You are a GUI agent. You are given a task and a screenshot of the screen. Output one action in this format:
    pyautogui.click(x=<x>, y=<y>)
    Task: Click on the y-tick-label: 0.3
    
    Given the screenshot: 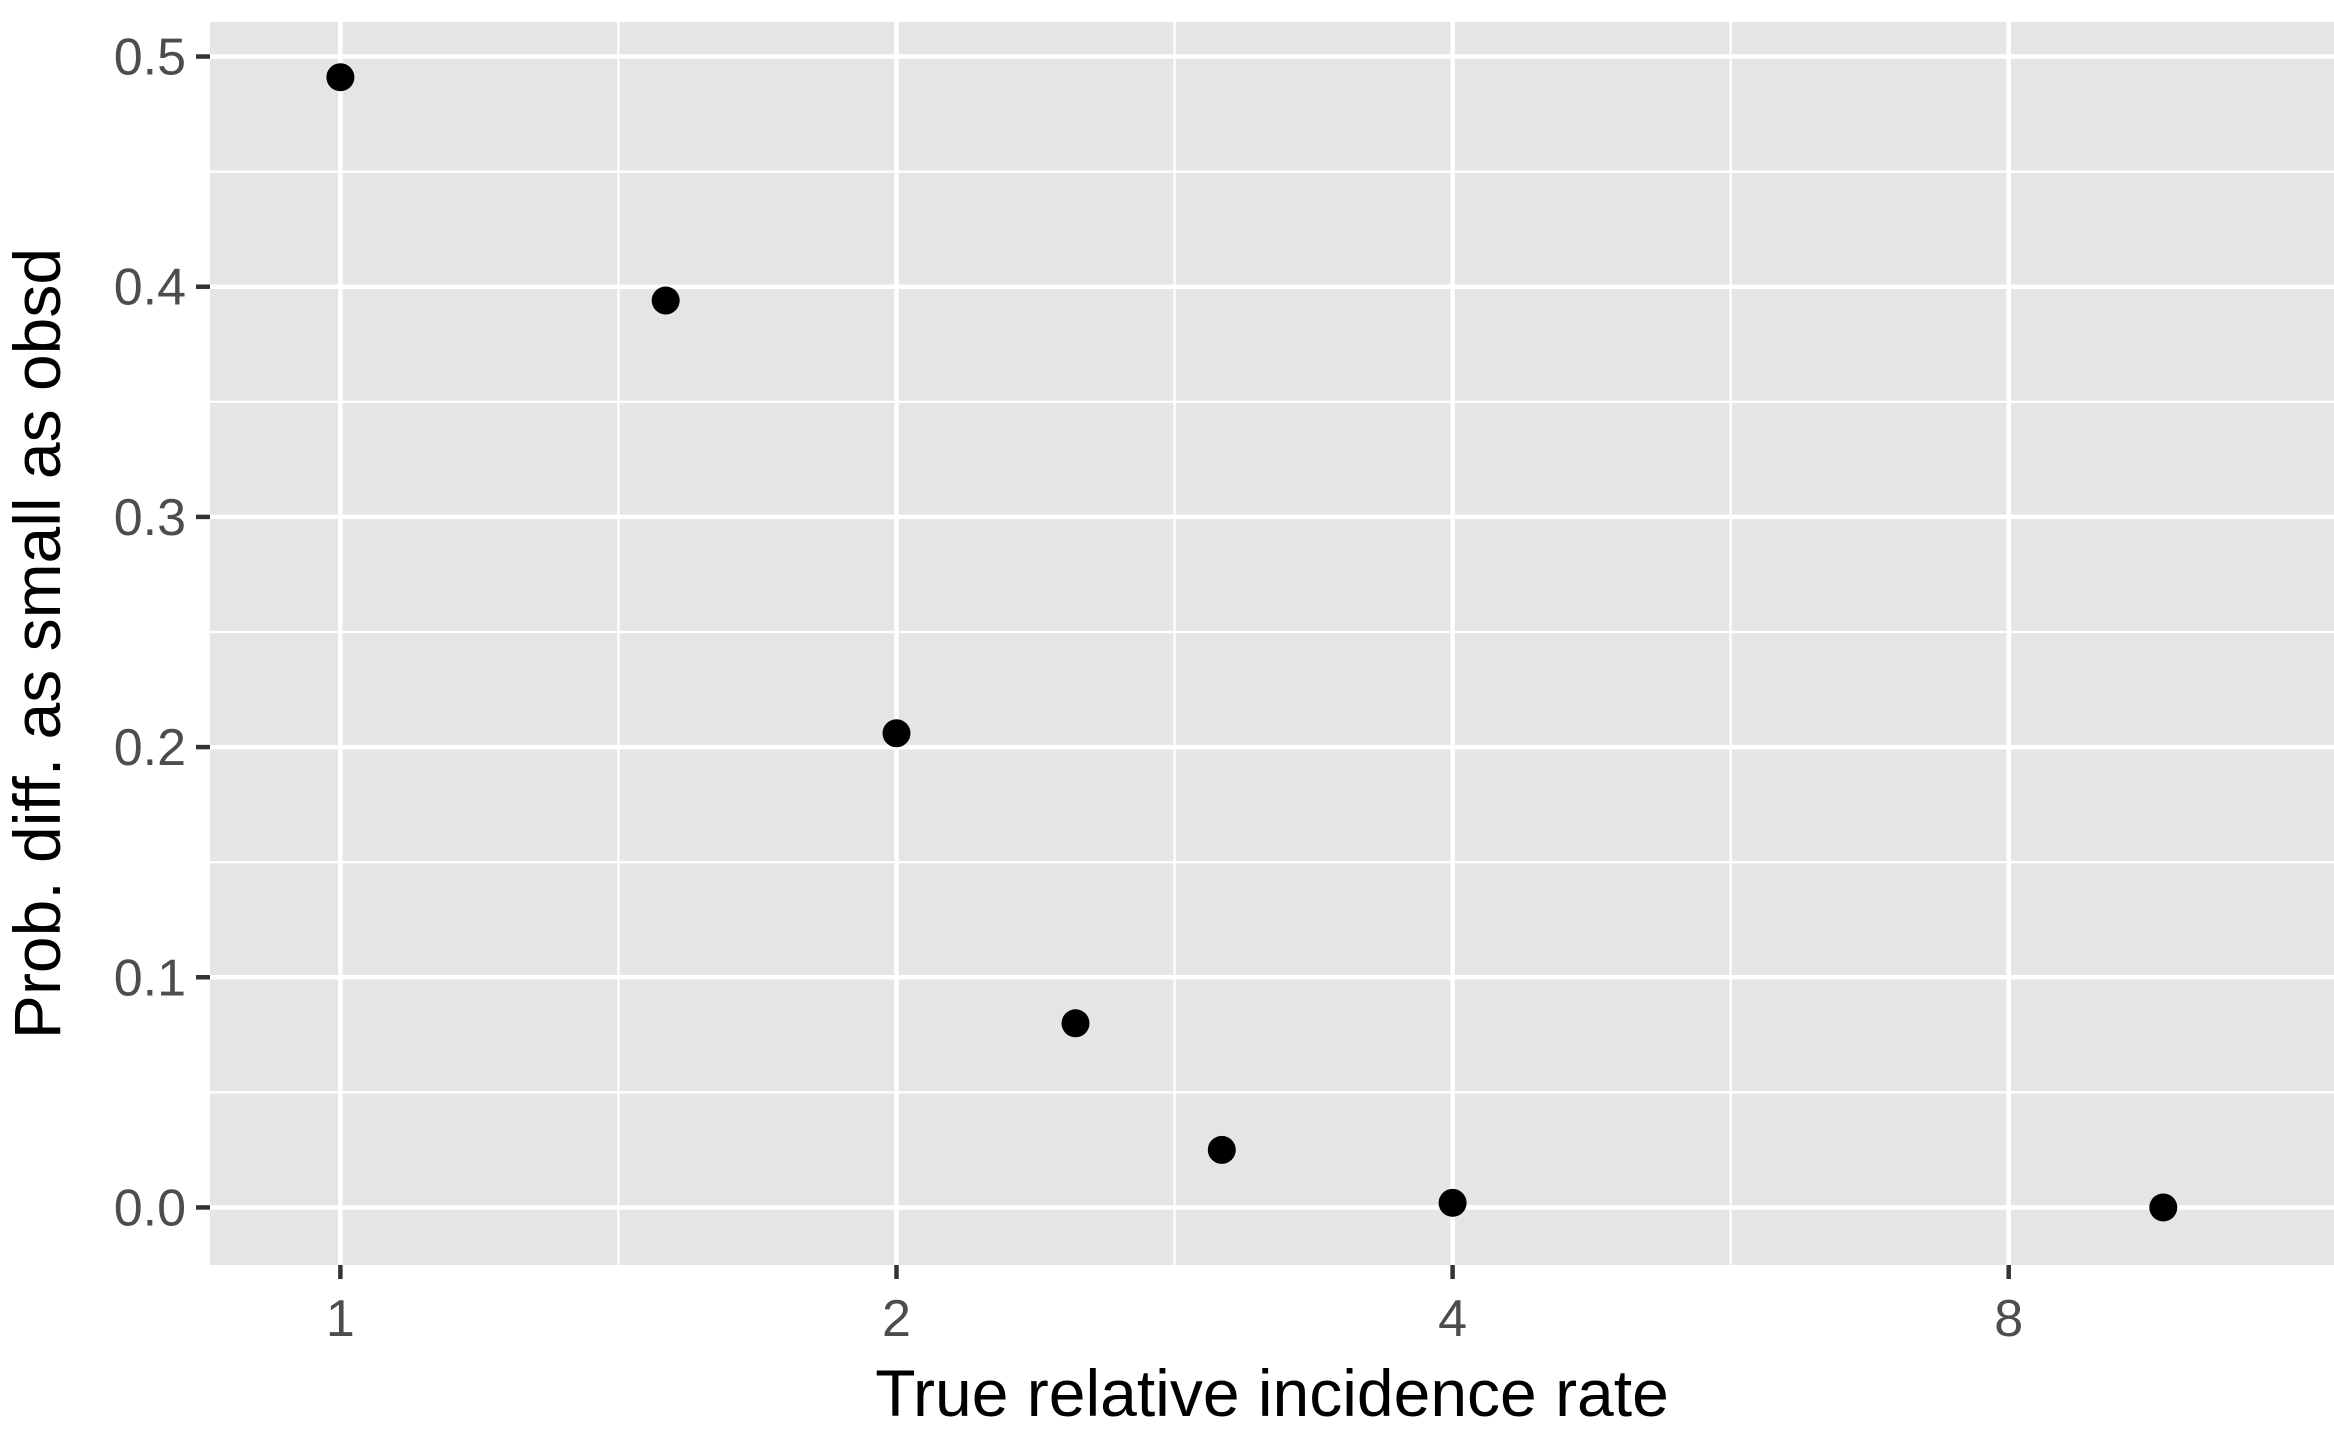 What is the action you would take?
    pyautogui.click(x=150, y=518)
    